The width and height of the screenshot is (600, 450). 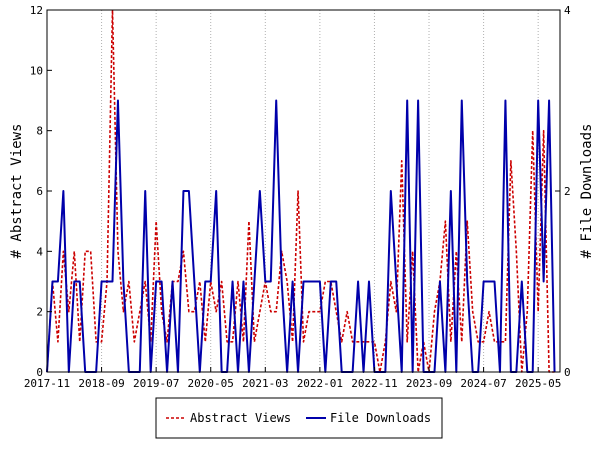 I want to click on x-tick-label: 2025-05, so click(x=538, y=383).